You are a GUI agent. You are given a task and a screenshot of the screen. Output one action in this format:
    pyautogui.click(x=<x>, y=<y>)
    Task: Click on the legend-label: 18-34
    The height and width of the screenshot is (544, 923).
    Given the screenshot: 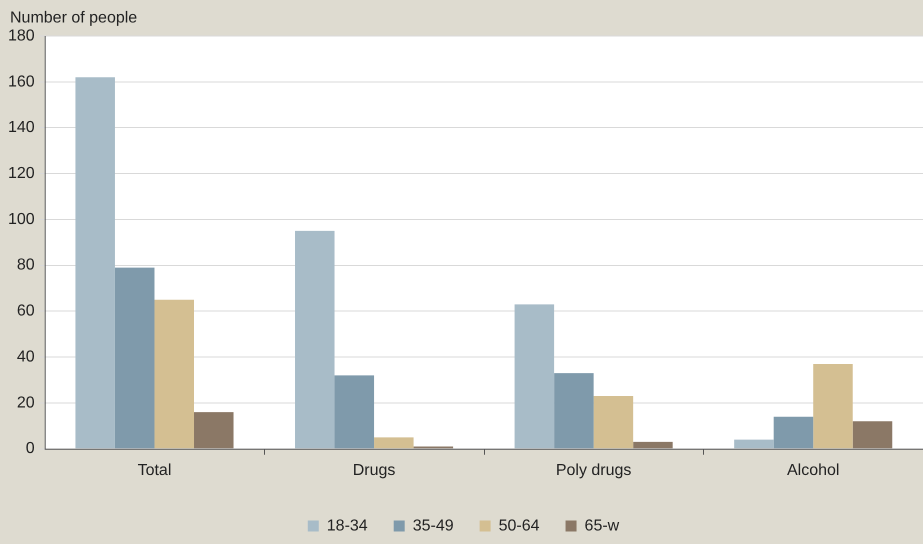 What is the action you would take?
    pyautogui.click(x=347, y=525)
    